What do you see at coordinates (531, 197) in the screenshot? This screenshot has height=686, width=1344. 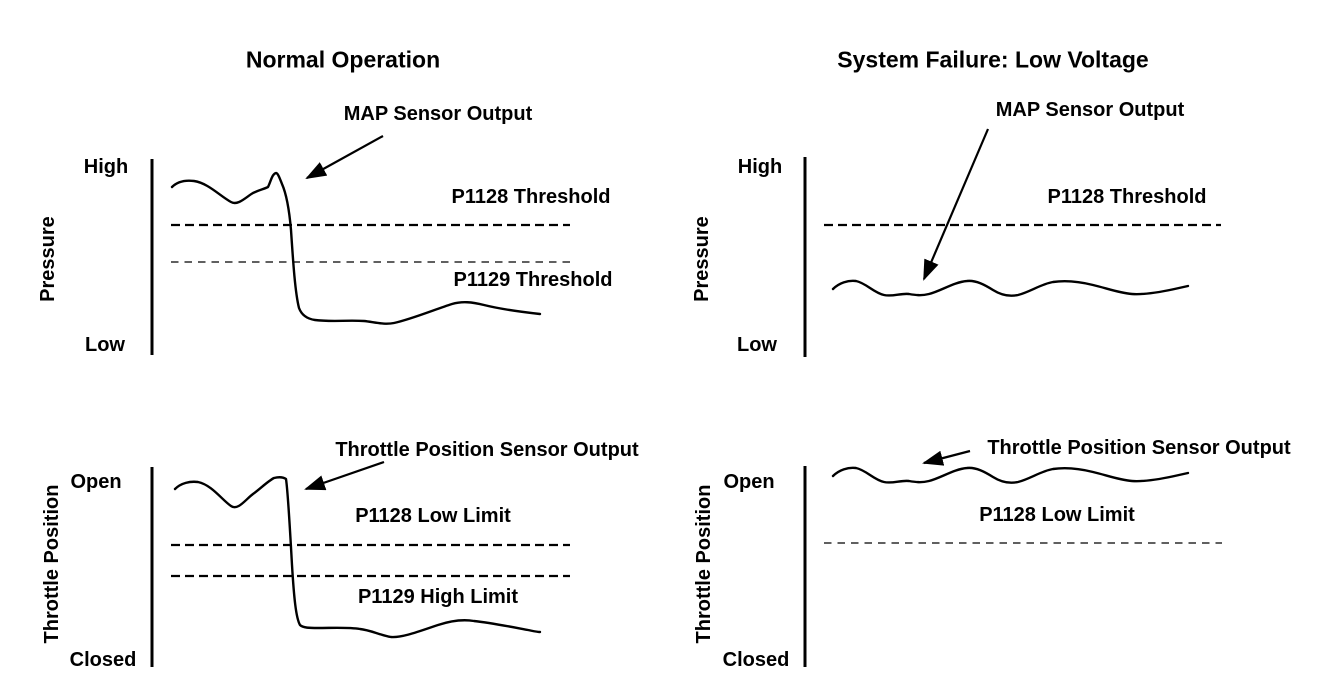 I see `threshold-label-p1128-normal: P1128 Threshold` at bounding box center [531, 197].